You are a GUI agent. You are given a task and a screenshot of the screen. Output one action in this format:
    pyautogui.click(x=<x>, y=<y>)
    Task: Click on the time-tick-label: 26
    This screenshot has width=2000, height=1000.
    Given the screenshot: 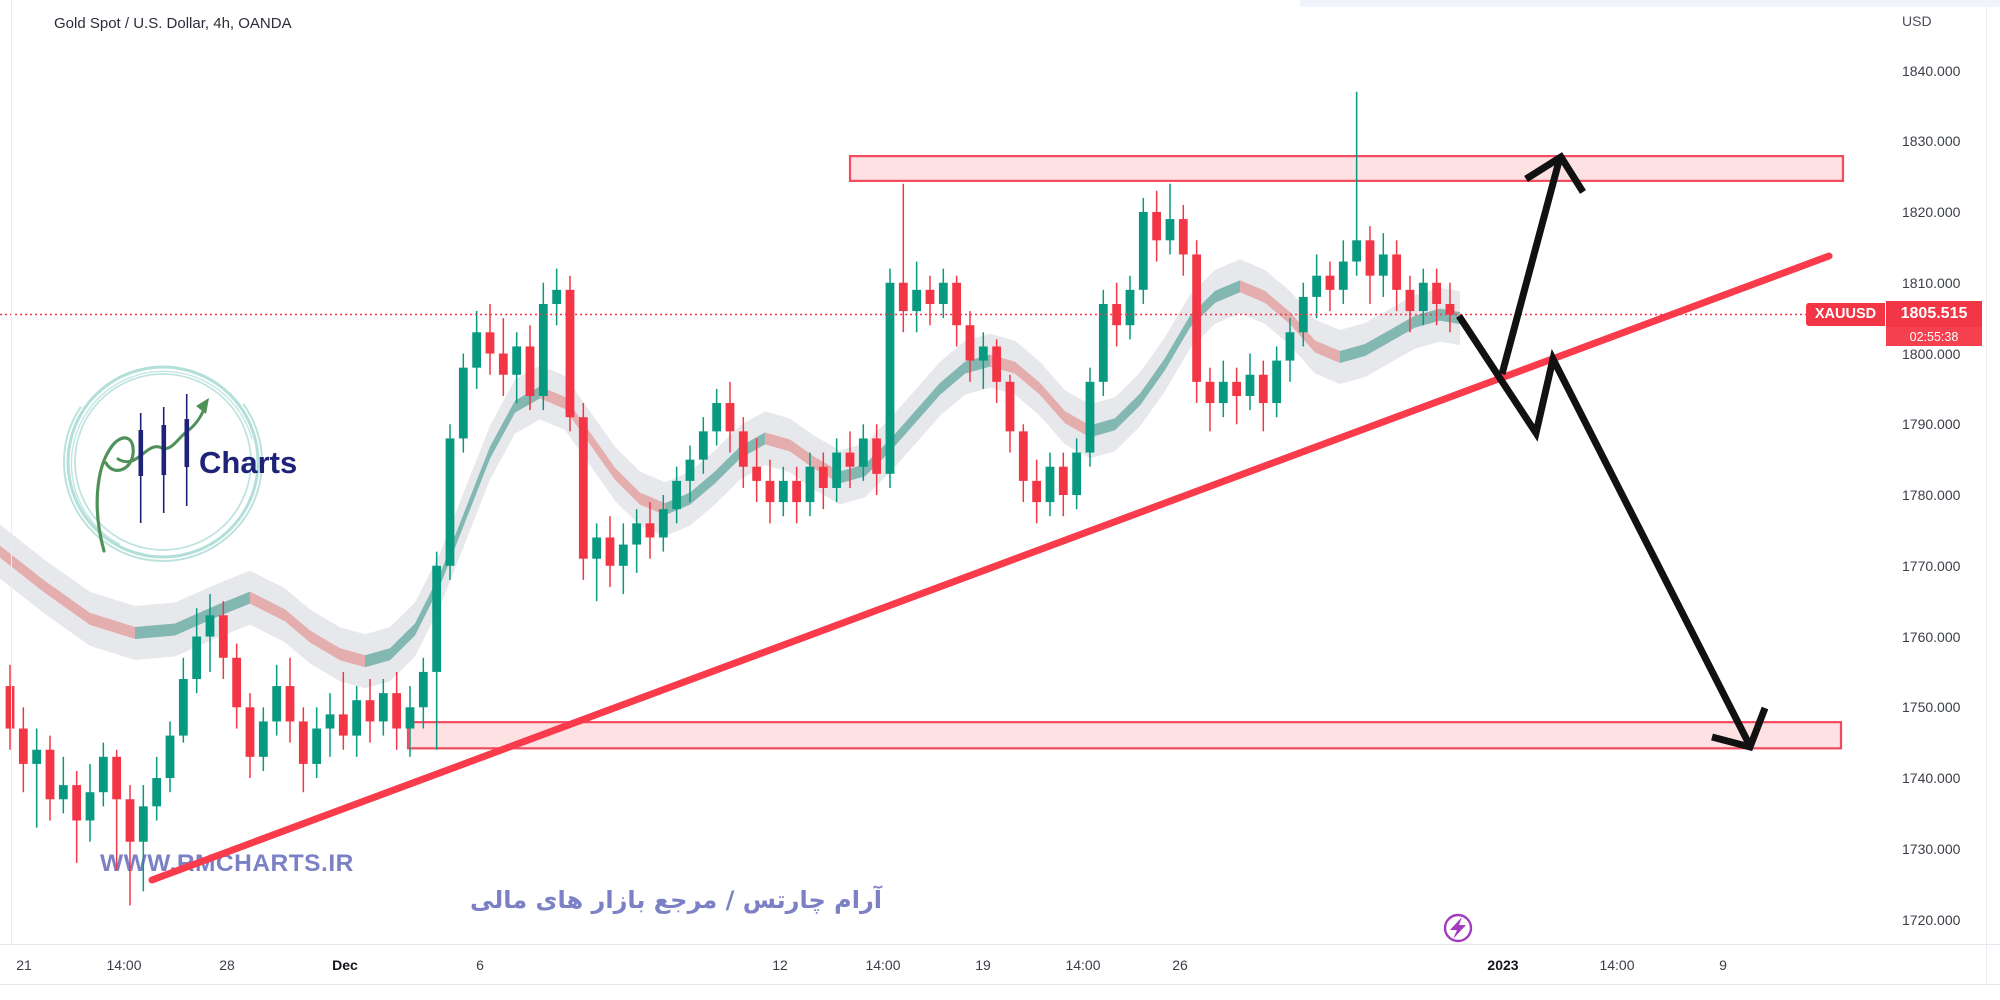 What is the action you would take?
    pyautogui.click(x=1180, y=965)
    